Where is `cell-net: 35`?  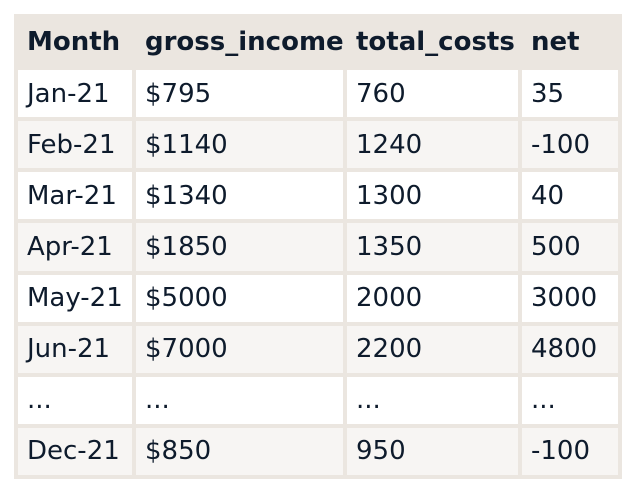 cell-net: 35 is located at coordinates (570, 93).